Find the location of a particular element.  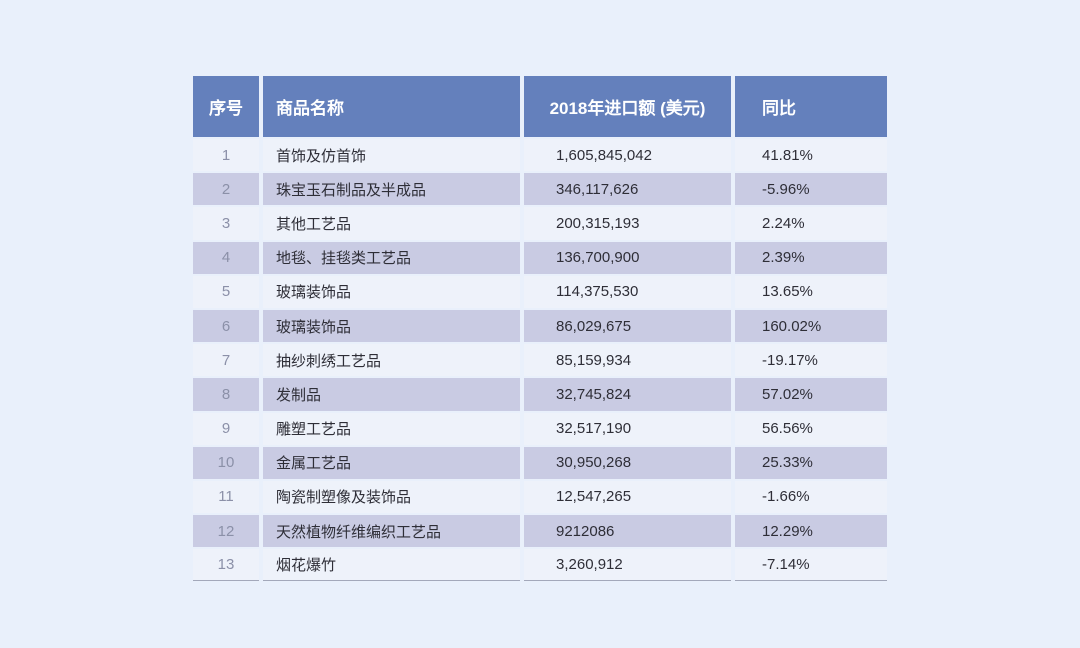

cell-name: 发制品 is located at coordinates (391, 394).